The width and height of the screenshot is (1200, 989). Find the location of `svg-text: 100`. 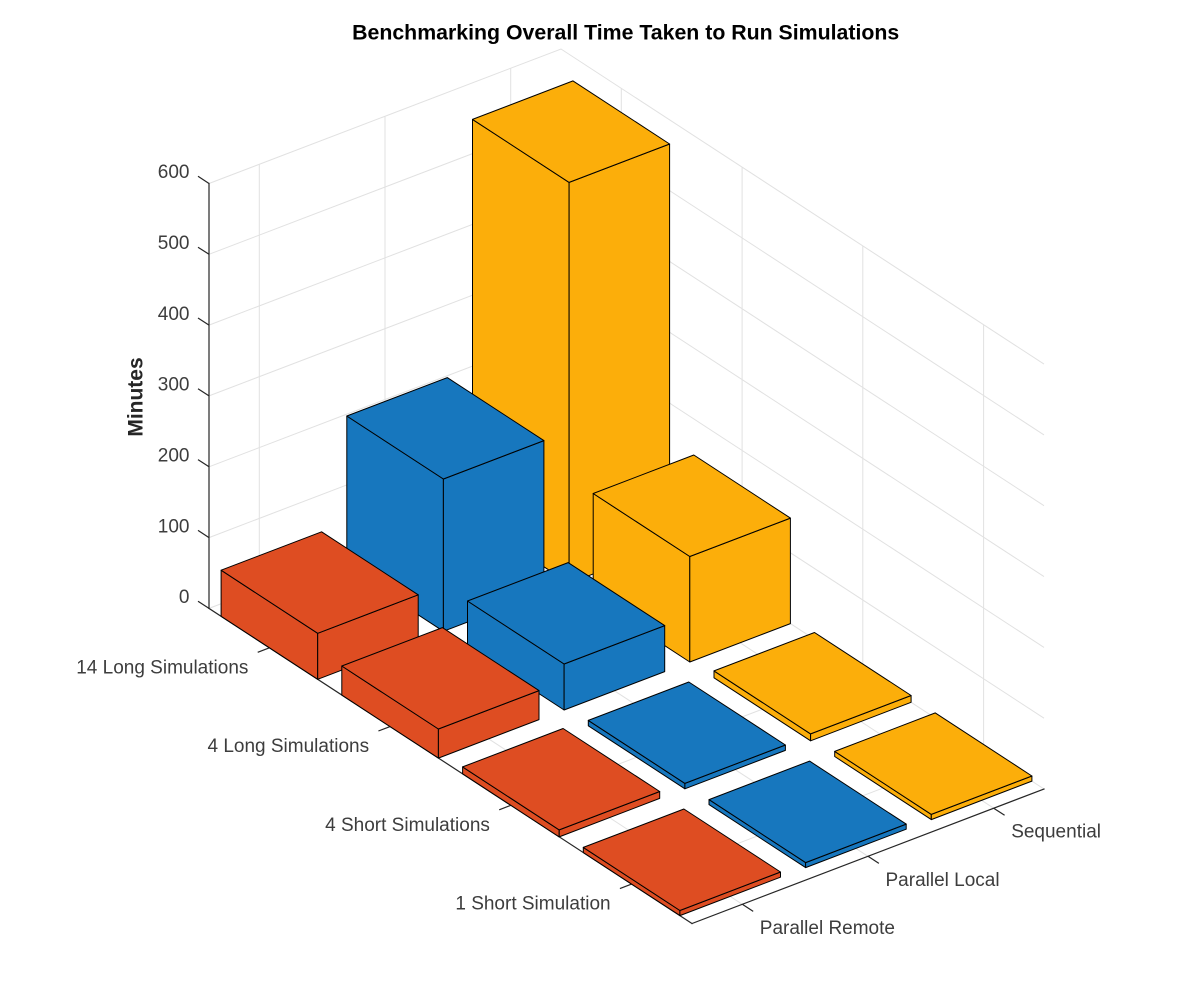

svg-text: 100 is located at coordinates (174, 526).